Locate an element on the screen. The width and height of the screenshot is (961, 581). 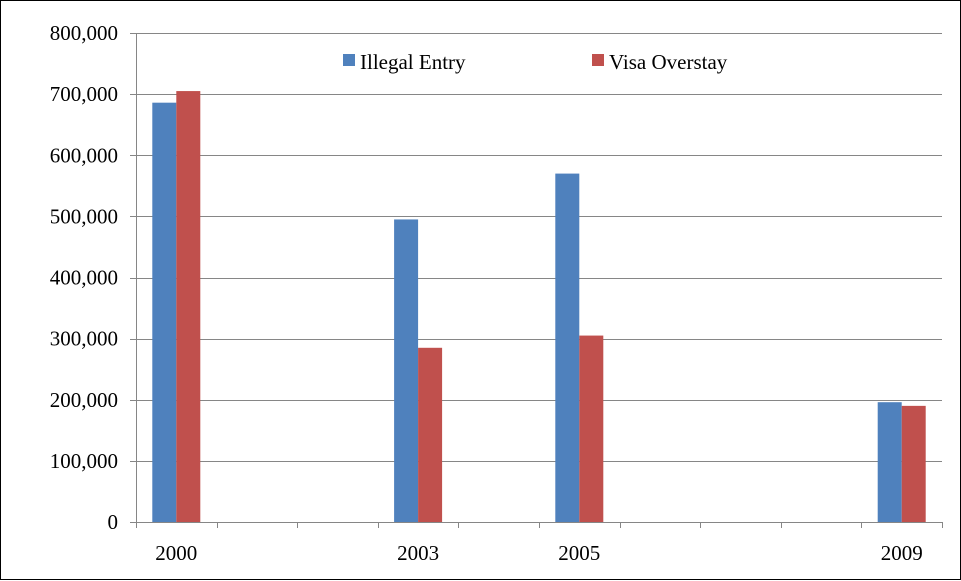
y-tick-label: 800,000 is located at coordinates (84, 33).